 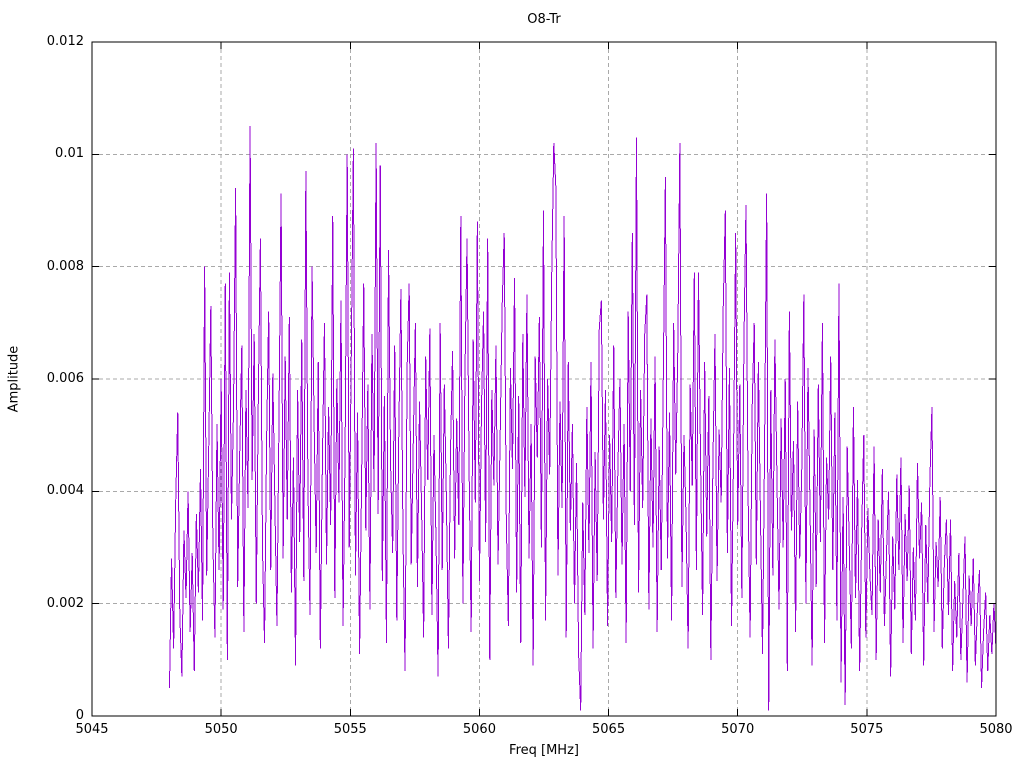 I want to click on x-tick-label: 5070, so click(x=738, y=729).